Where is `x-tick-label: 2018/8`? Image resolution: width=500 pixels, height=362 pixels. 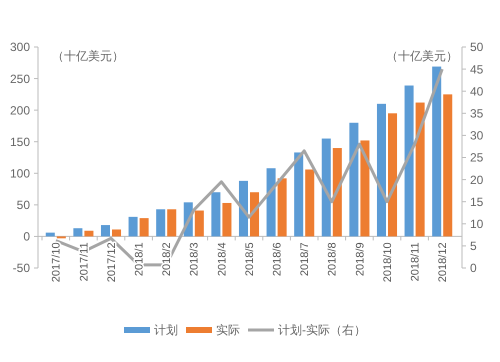 x-tick-label: 2018/8 is located at coordinates (332, 259).